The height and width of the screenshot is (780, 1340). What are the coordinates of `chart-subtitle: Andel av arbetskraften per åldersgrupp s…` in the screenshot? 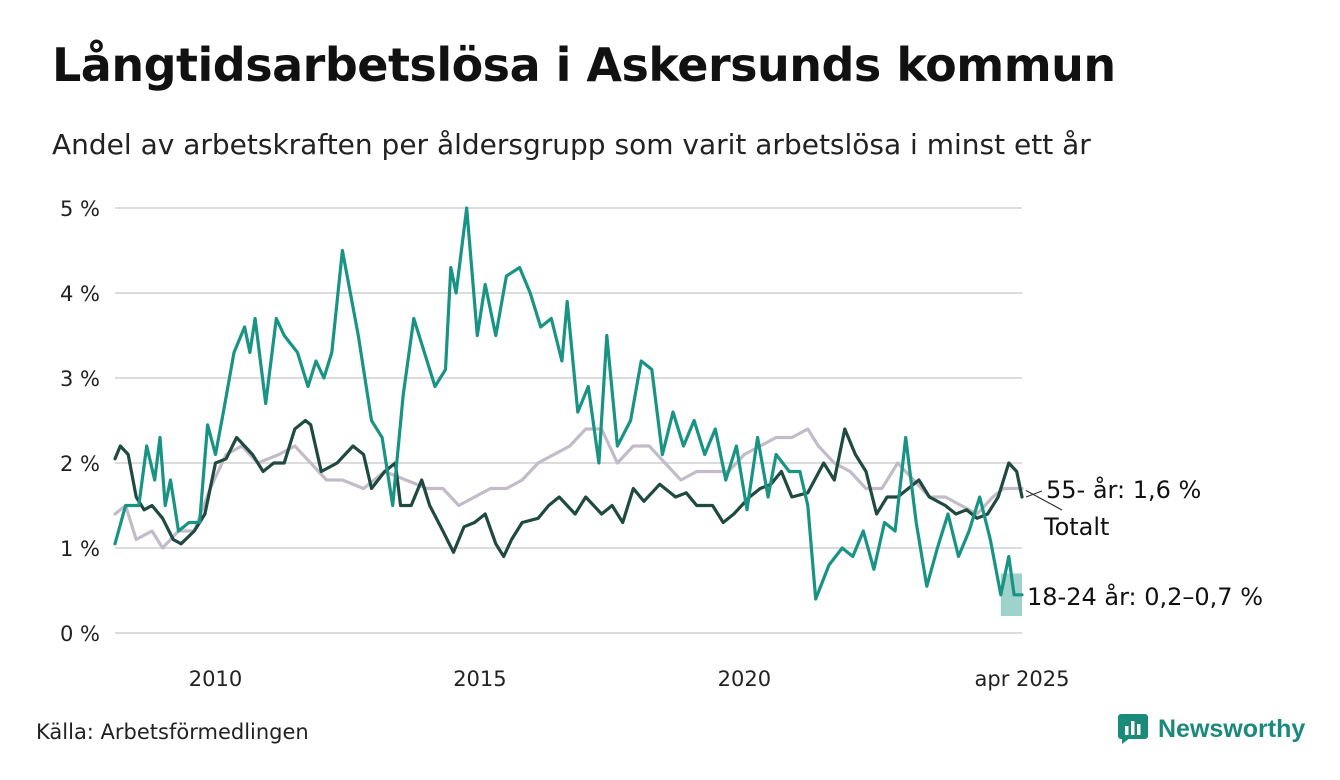 It's located at (571, 144).